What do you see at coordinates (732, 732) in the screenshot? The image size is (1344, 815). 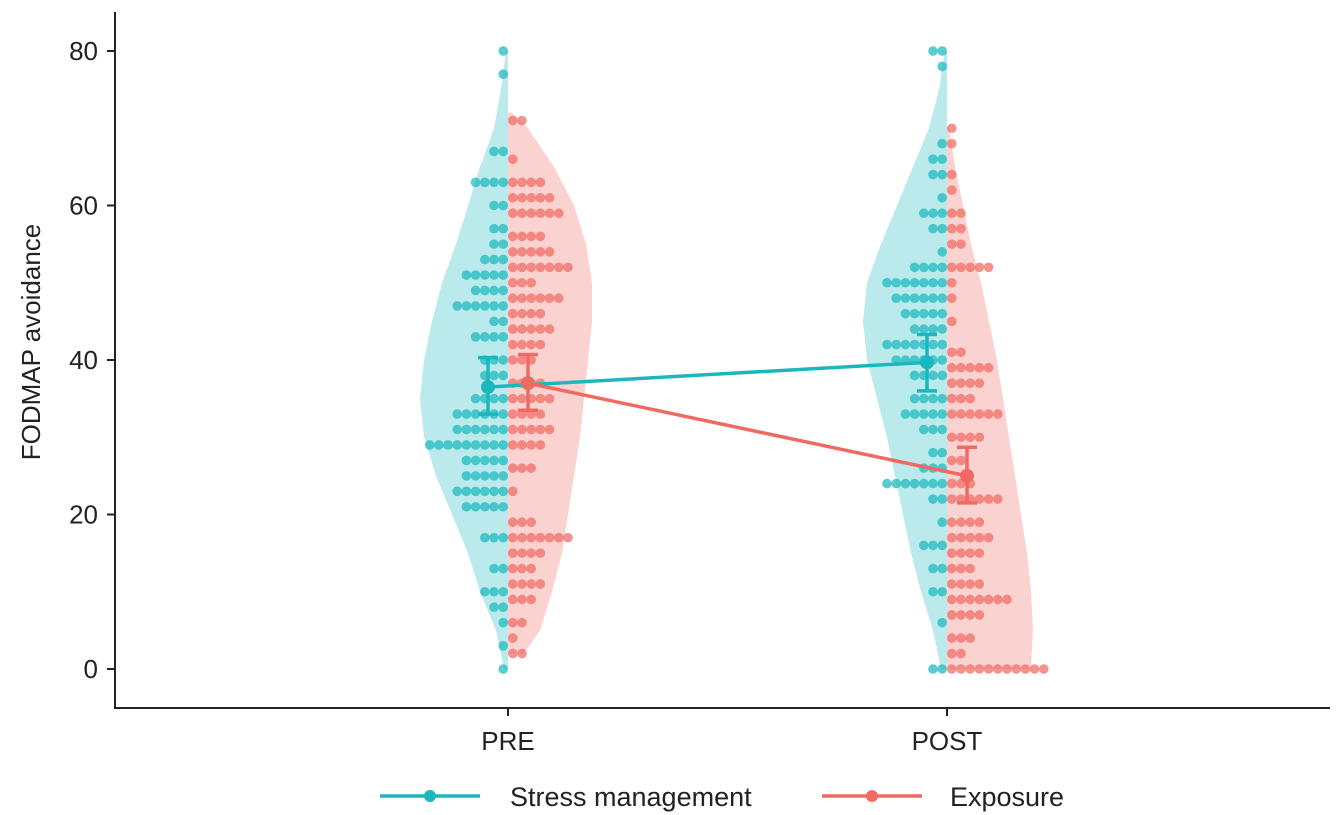 I see `x-ticks: PRE POST` at bounding box center [732, 732].